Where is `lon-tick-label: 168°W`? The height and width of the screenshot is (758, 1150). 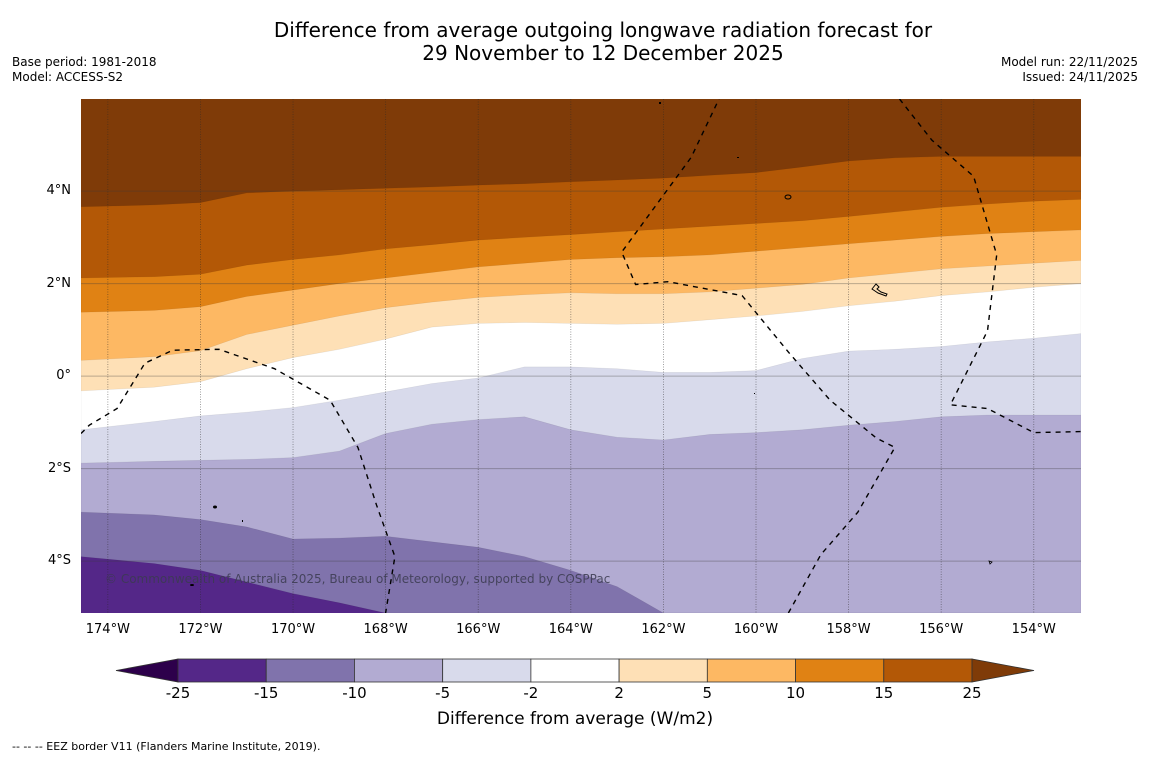
lon-tick-label: 168°W is located at coordinates (385, 629).